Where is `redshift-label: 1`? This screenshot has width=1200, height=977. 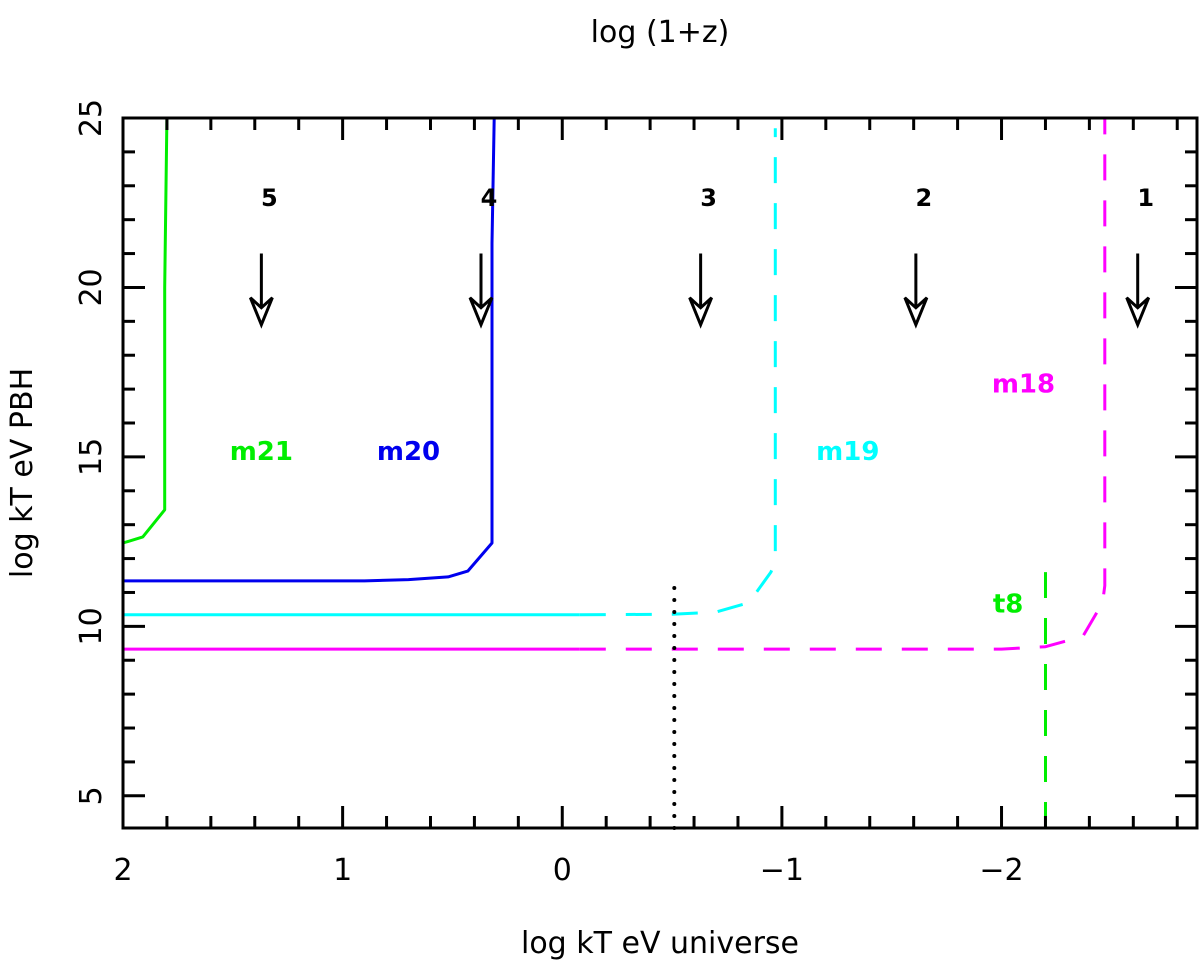 redshift-label: 1 is located at coordinates (1145, 198).